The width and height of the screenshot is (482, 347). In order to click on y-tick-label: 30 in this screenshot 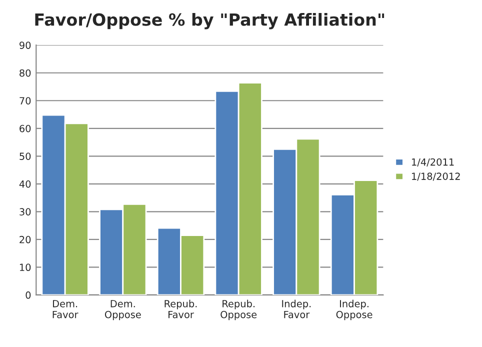, I will do `click(25, 212)`.